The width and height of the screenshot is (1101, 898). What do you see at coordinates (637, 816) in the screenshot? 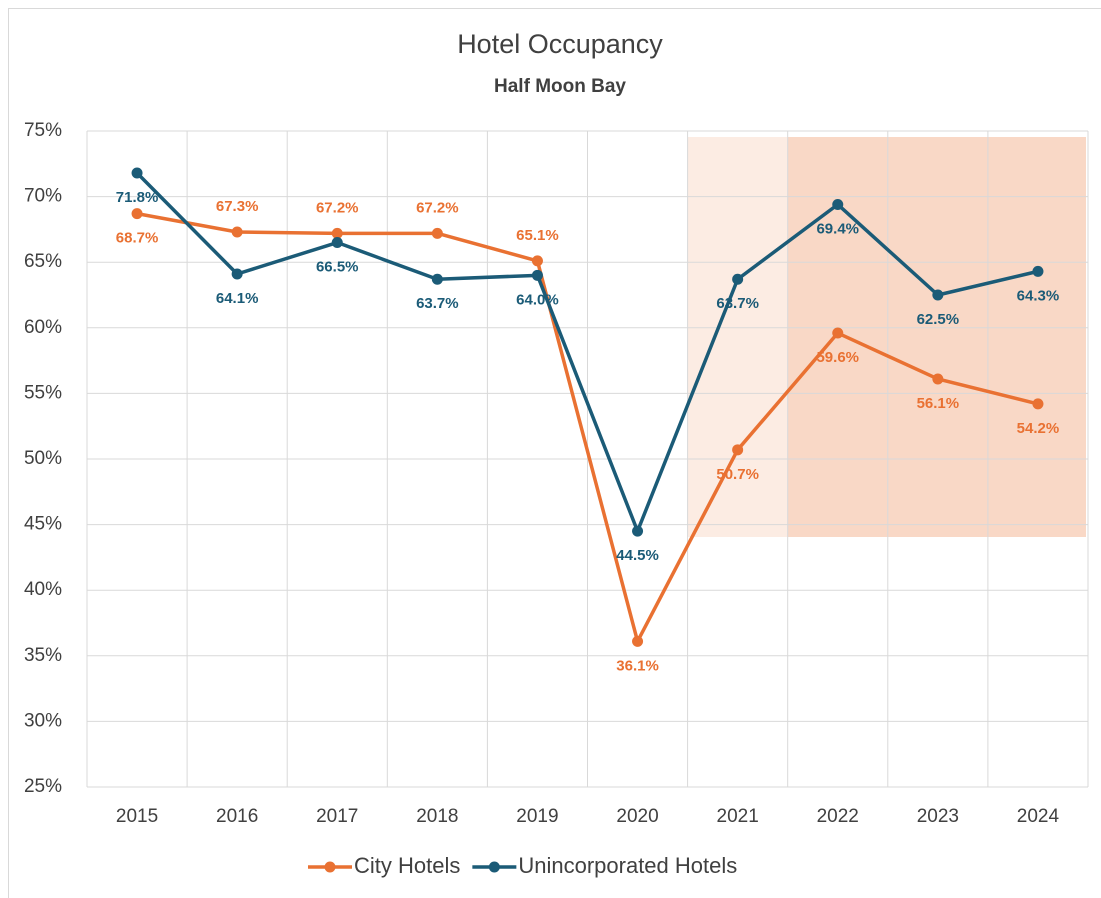
I see `x-tick-label: 2020` at bounding box center [637, 816].